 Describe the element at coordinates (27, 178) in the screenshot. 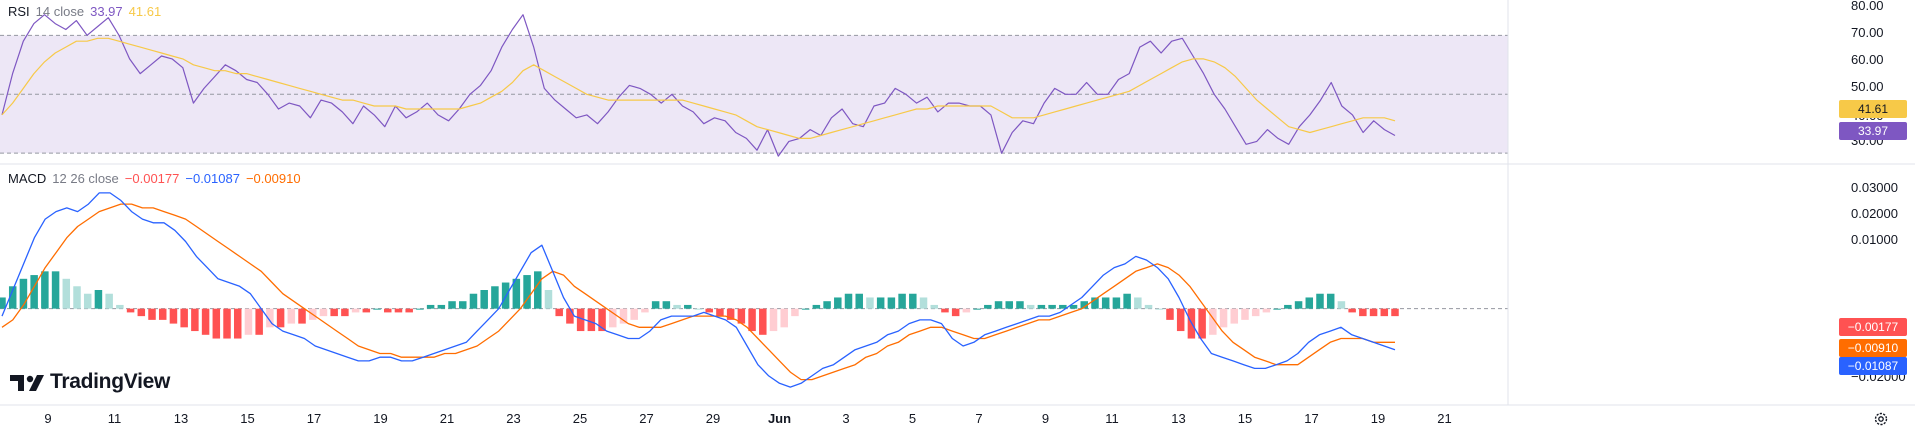

I see `macd-title: MACD` at that location.